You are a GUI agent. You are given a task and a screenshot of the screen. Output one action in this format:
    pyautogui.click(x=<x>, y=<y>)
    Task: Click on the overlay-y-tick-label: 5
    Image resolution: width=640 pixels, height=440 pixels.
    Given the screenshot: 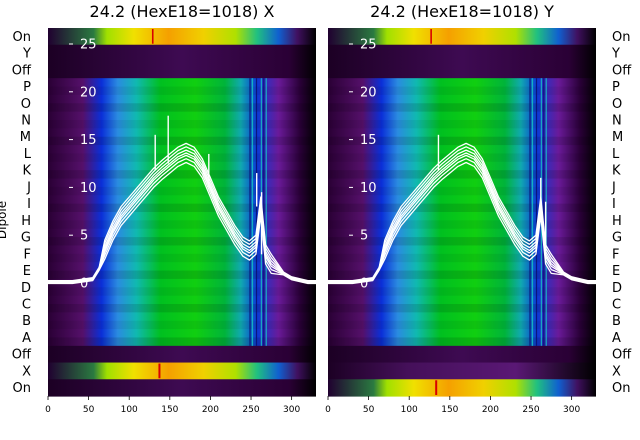 What is the action you would take?
    pyautogui.click(x=84, y=236)
    